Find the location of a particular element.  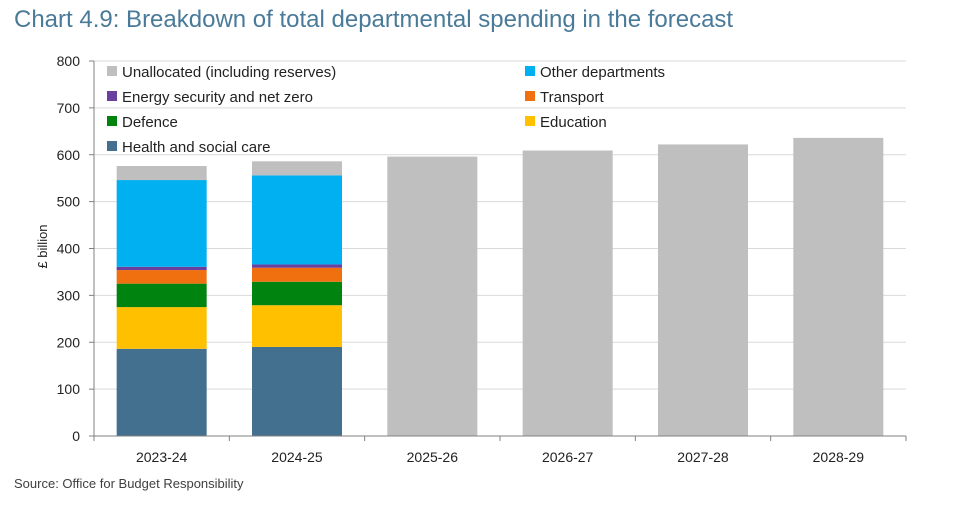

x-tick-label: 2026-27 is located at coordinates (568, 457).